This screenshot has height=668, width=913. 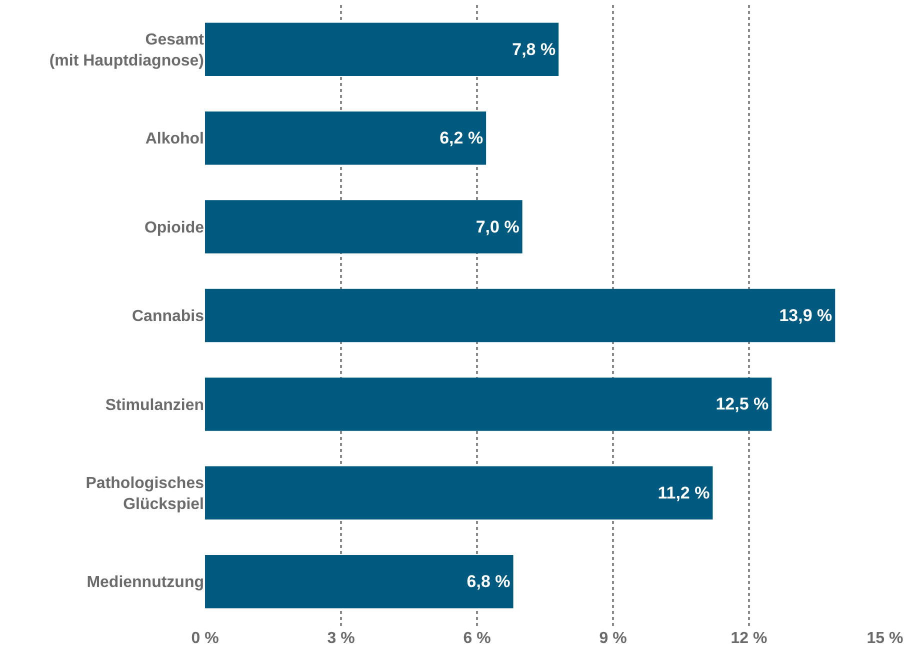 What do you see at coordinates (613, 638) in the screenshot?
I see `x-tick-label: 9 %` at bounding box center [613, 638].